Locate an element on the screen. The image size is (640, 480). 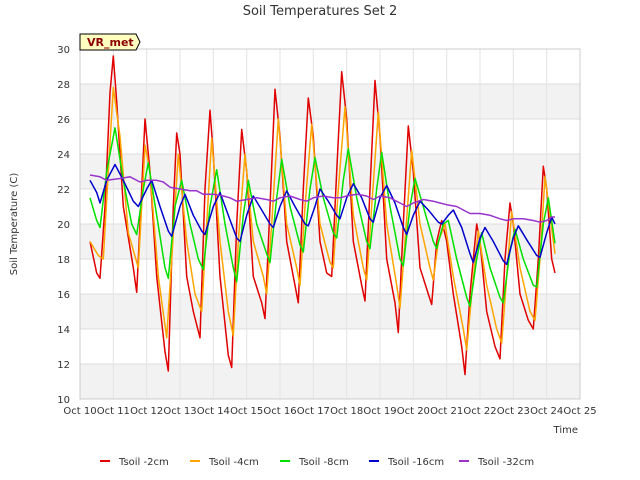
x-tick-label: Oct 11 is located at coordinates (113, 411).